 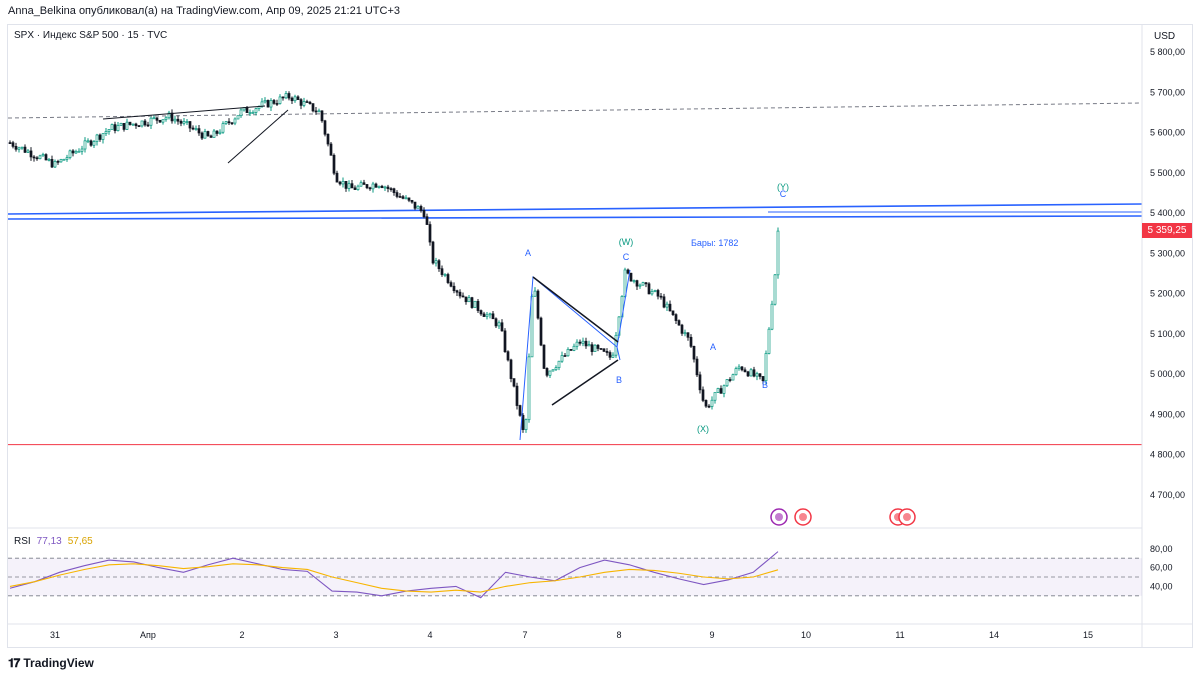 I want to click on lightning-event-icon-core, so click(x=779, y=517).